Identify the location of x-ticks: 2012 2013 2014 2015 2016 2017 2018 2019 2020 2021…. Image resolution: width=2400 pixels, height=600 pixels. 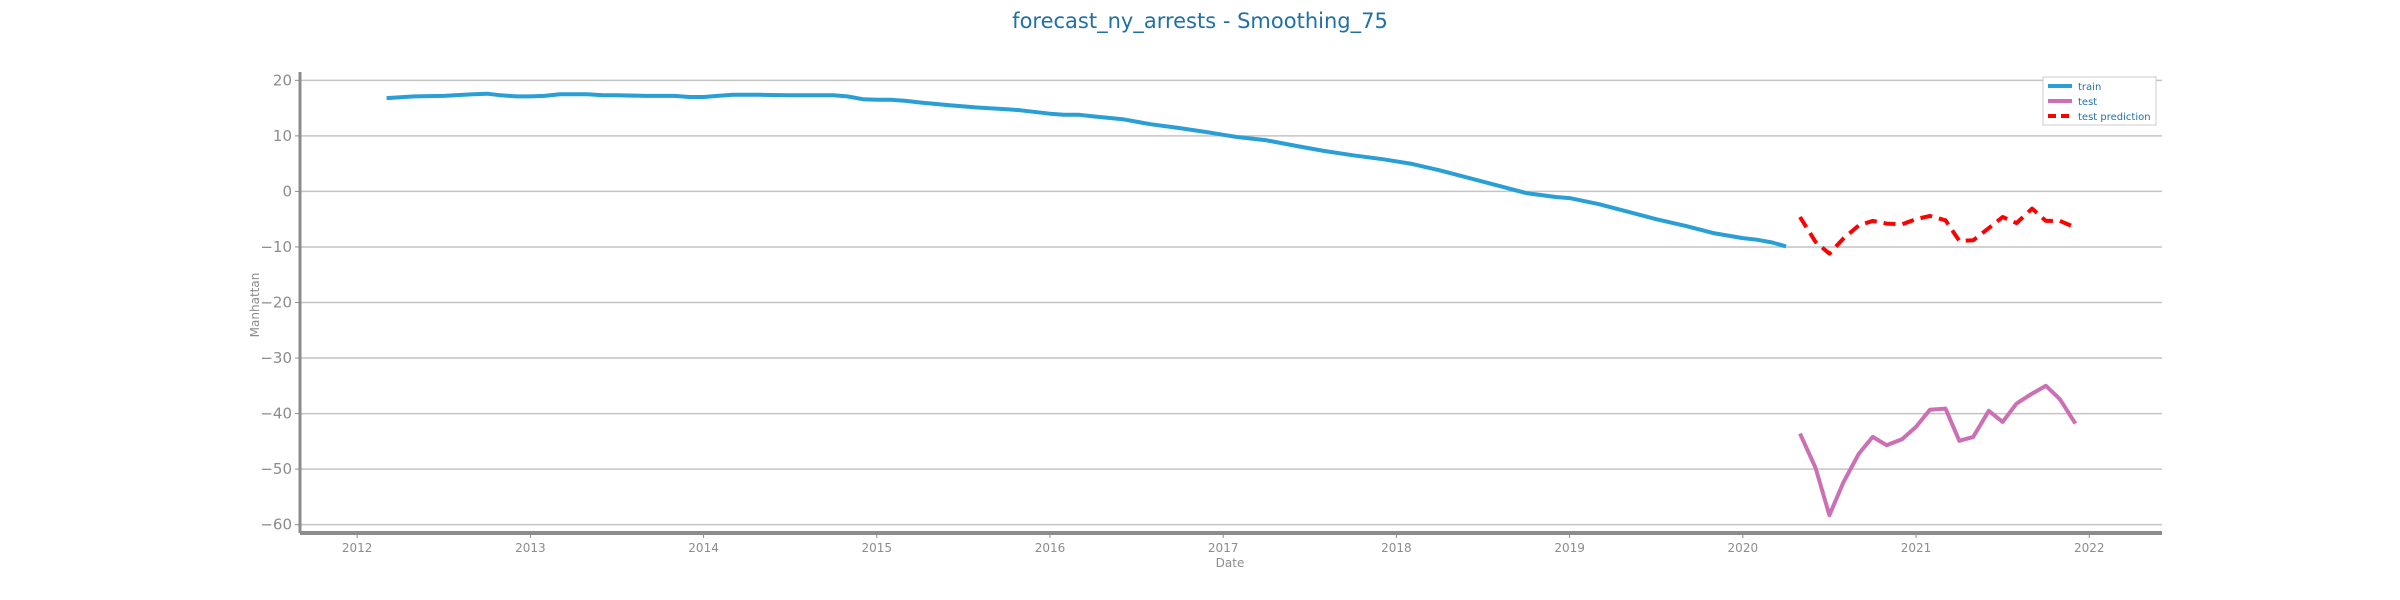
(1223, 544).